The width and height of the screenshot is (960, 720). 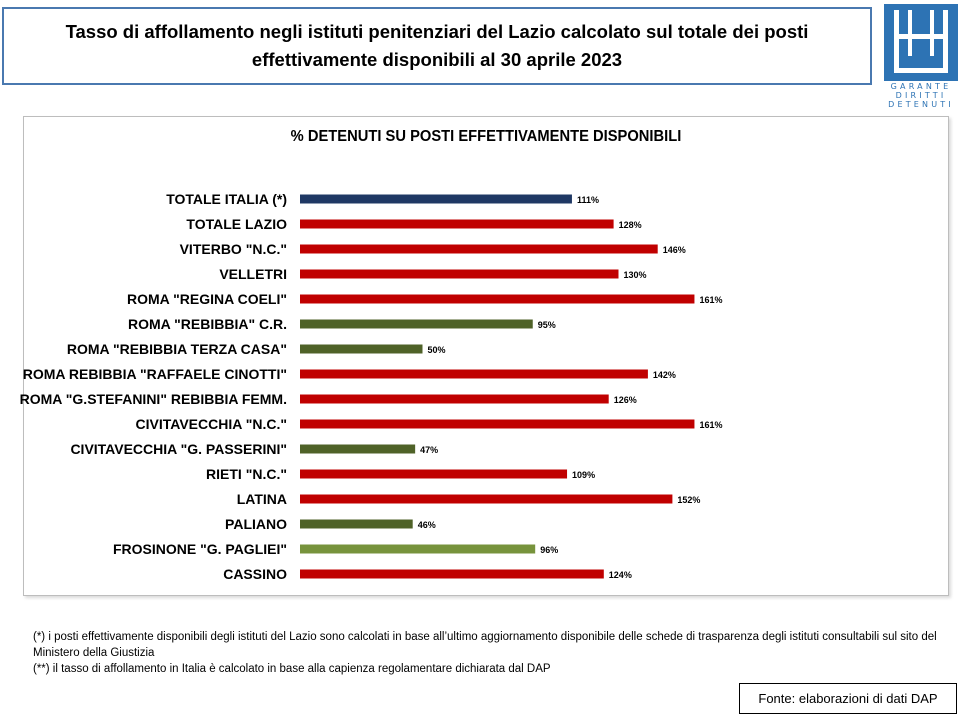 I want to click on data-label: 130%, so click(x=635, y=275).